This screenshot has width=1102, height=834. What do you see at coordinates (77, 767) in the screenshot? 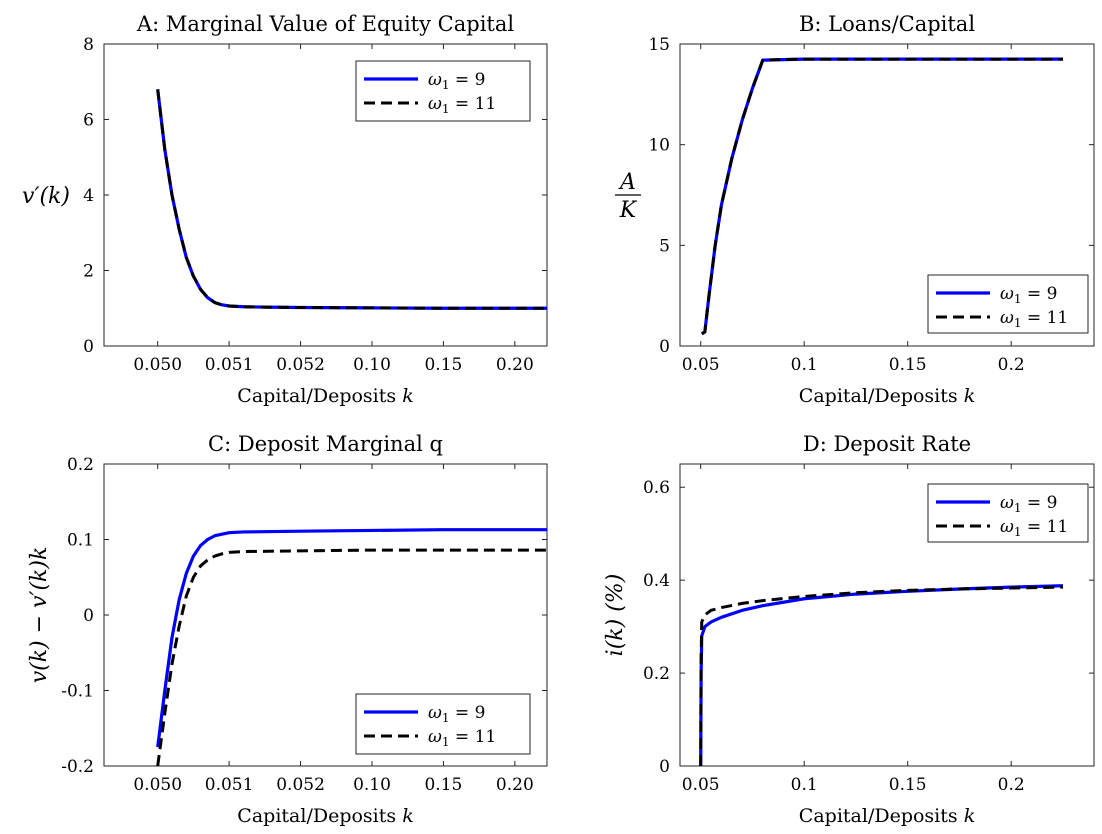
I see `y-tick-label: -0.2` at bounding box center [77, 767].